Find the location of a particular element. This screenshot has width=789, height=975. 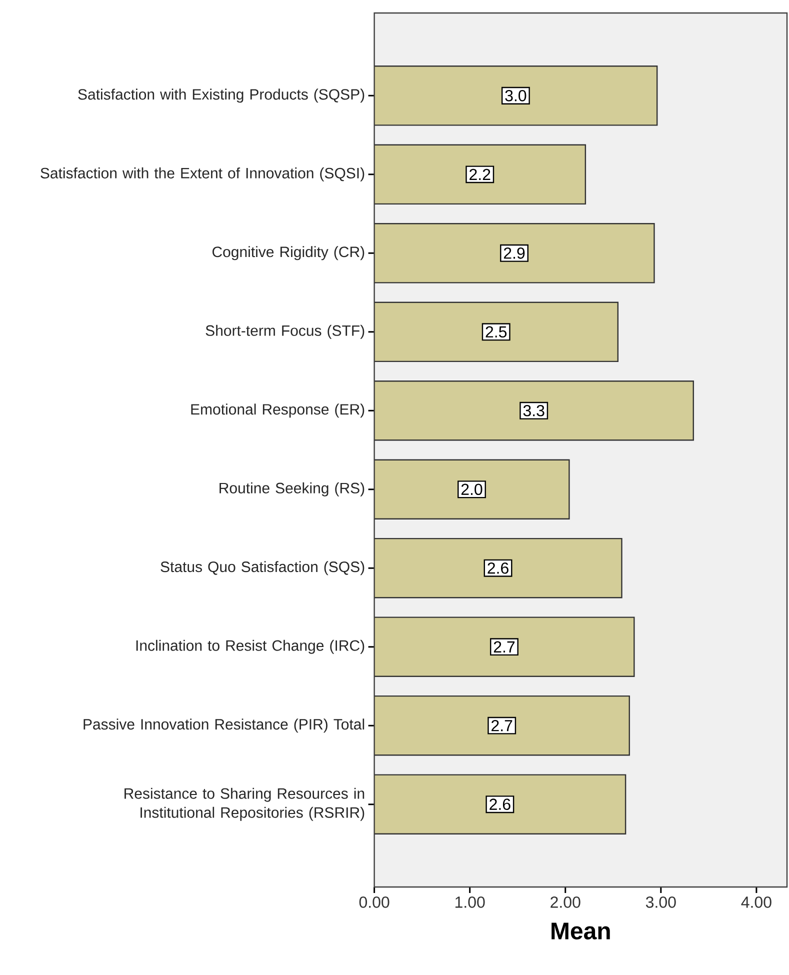

y-tick-label: Resistance to Sharing Resources in Institutional Repositories (RSRIR) is located at coordinates (244, 804).